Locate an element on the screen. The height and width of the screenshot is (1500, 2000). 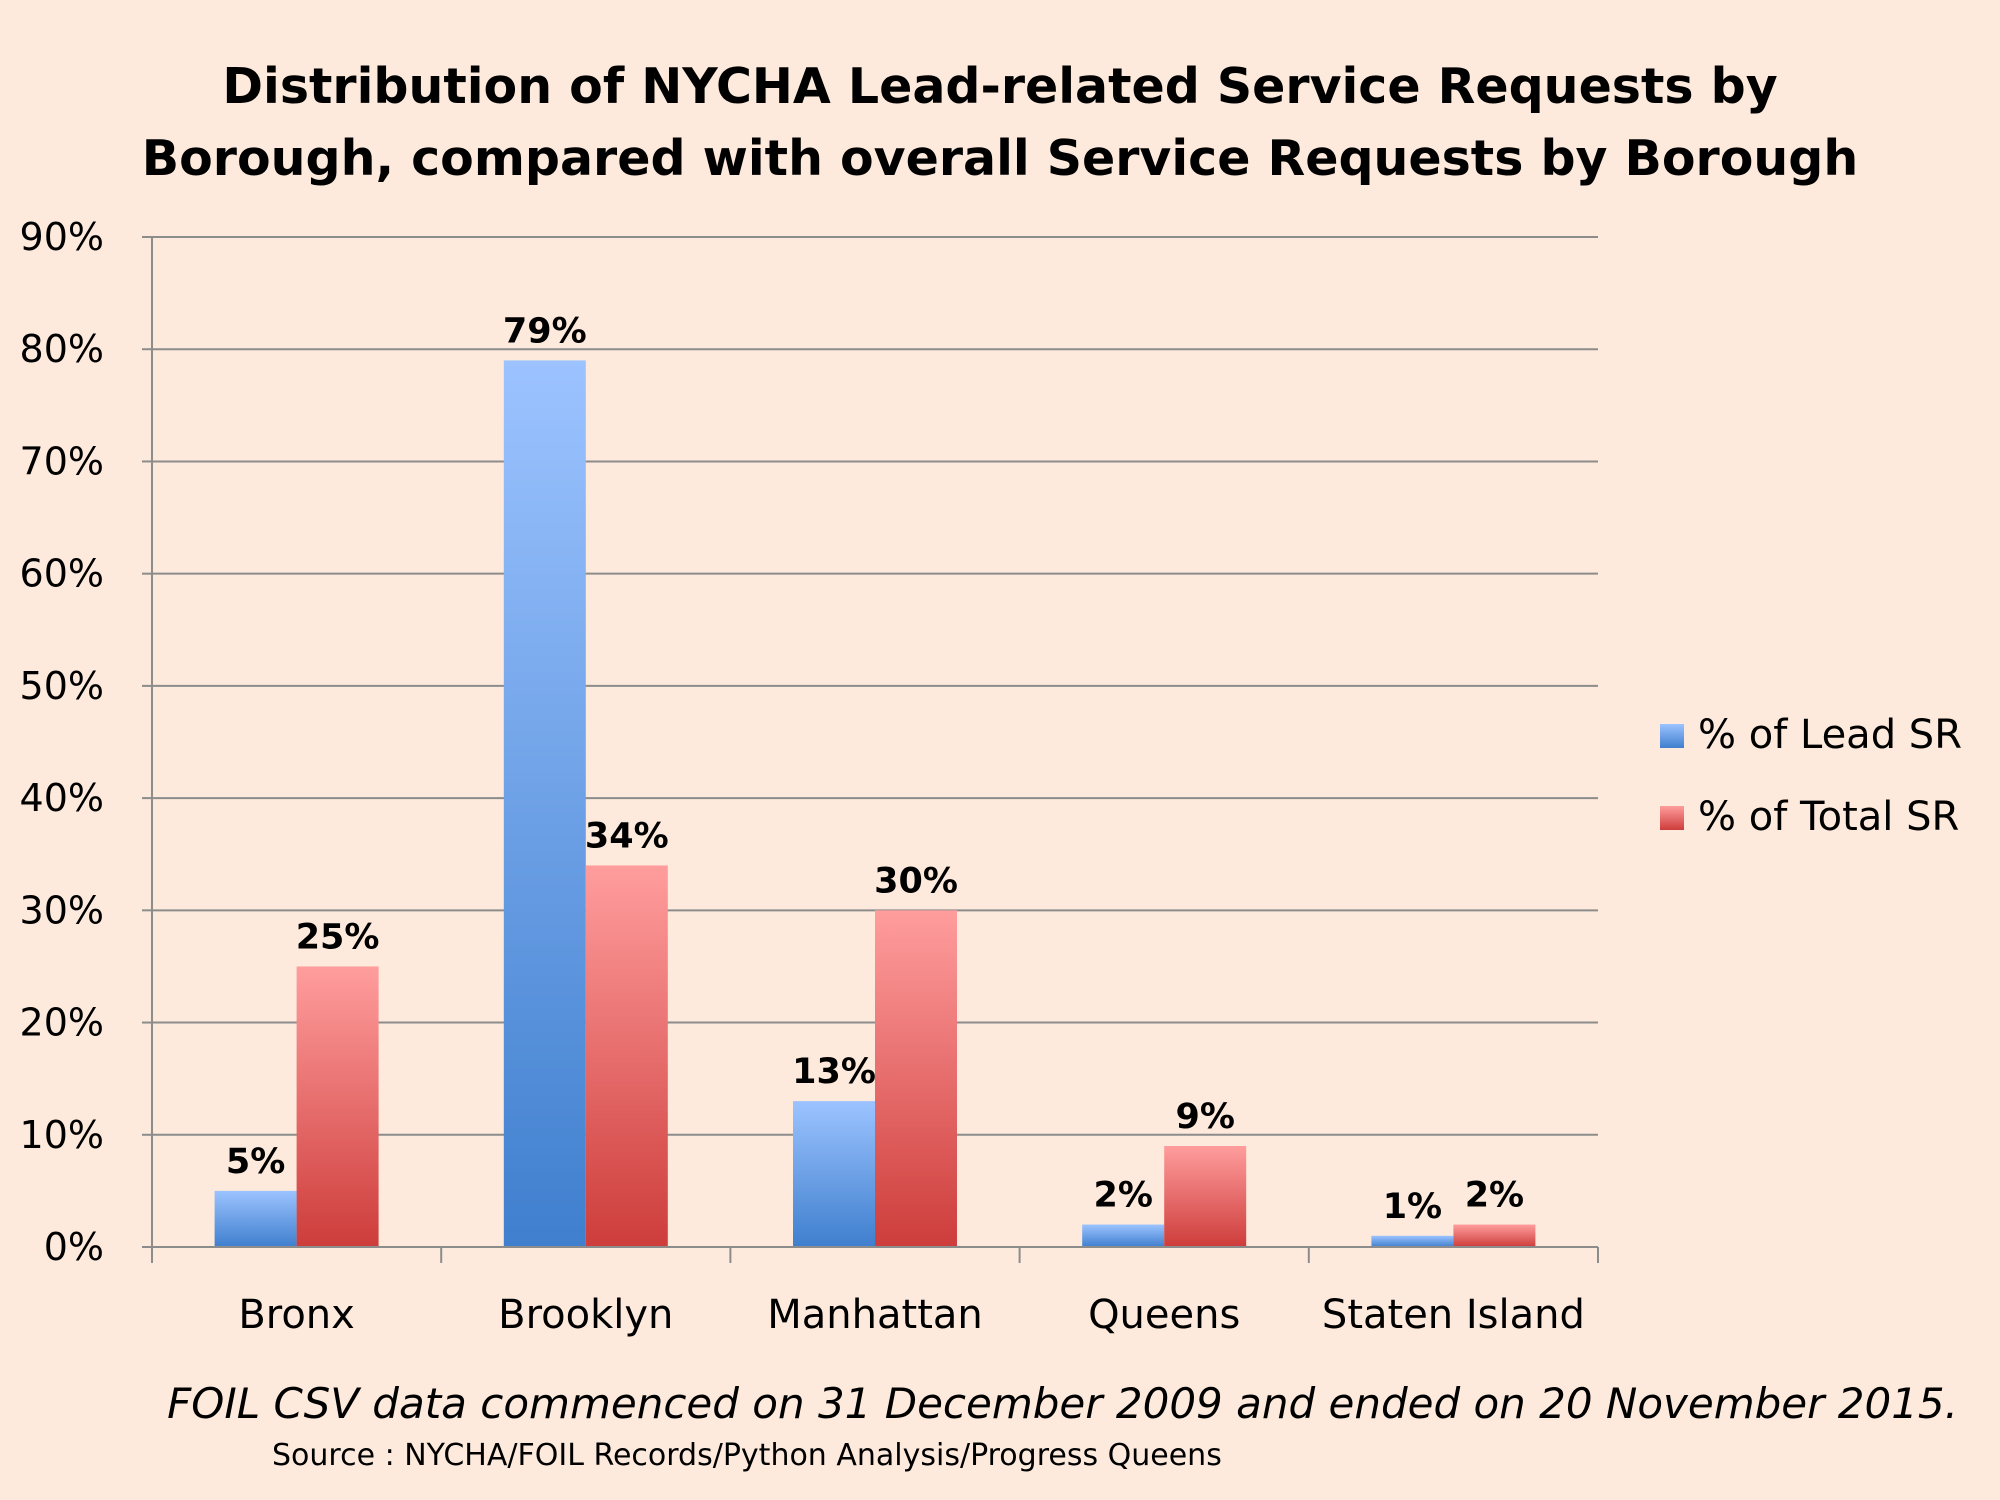
y-tick-label: 40% is located at coordinates (62, 798).